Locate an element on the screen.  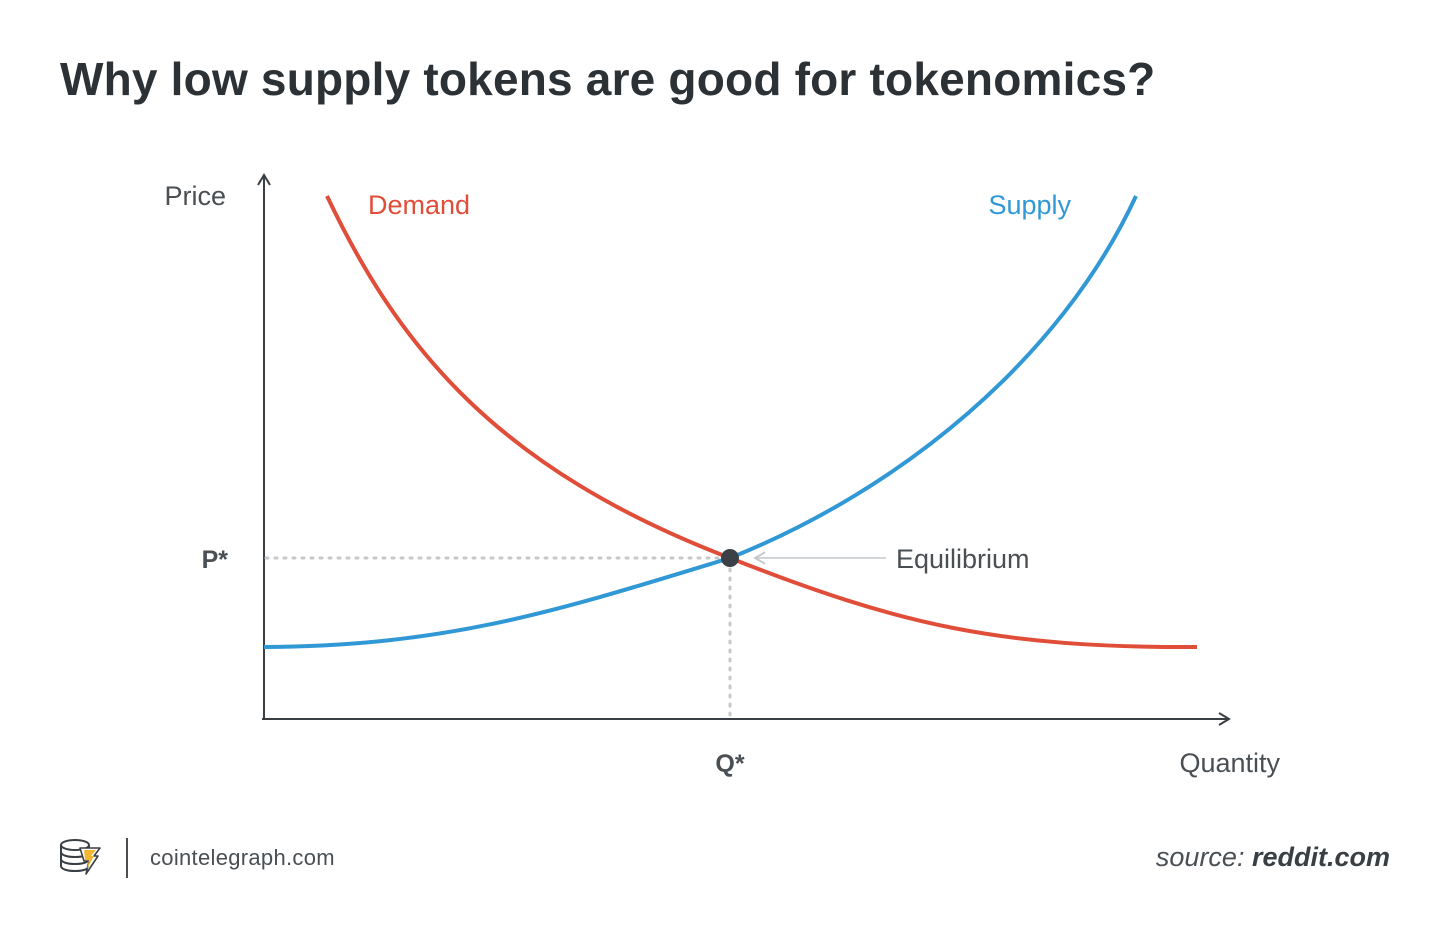
source-credit: source: reddit.com is located at coordinates (1273, 857).